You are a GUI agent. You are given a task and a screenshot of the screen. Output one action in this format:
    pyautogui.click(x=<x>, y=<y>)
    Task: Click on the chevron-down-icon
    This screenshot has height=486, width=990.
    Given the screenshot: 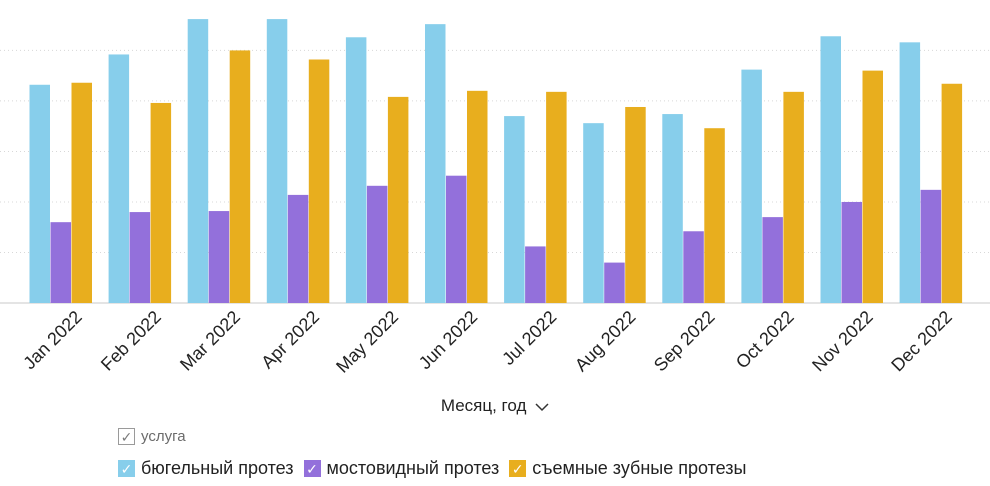 What is the action you would take?
    pyautogui.click(x=542, y=407)
    